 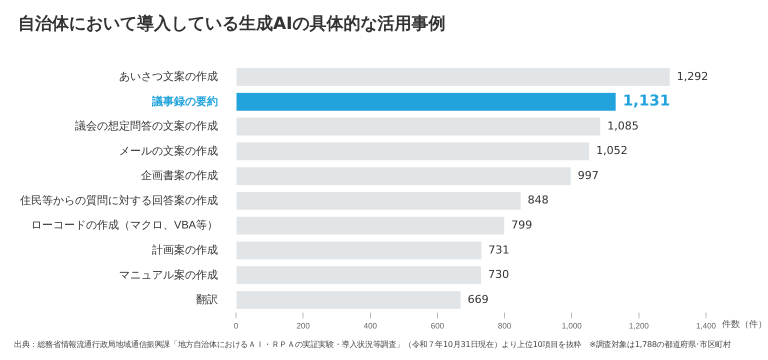 What do you see at coordinates (168, 77) in the screenshot?
I see `y-tick-label: あいさつ文案の作成` at bounding box center [168, 77].